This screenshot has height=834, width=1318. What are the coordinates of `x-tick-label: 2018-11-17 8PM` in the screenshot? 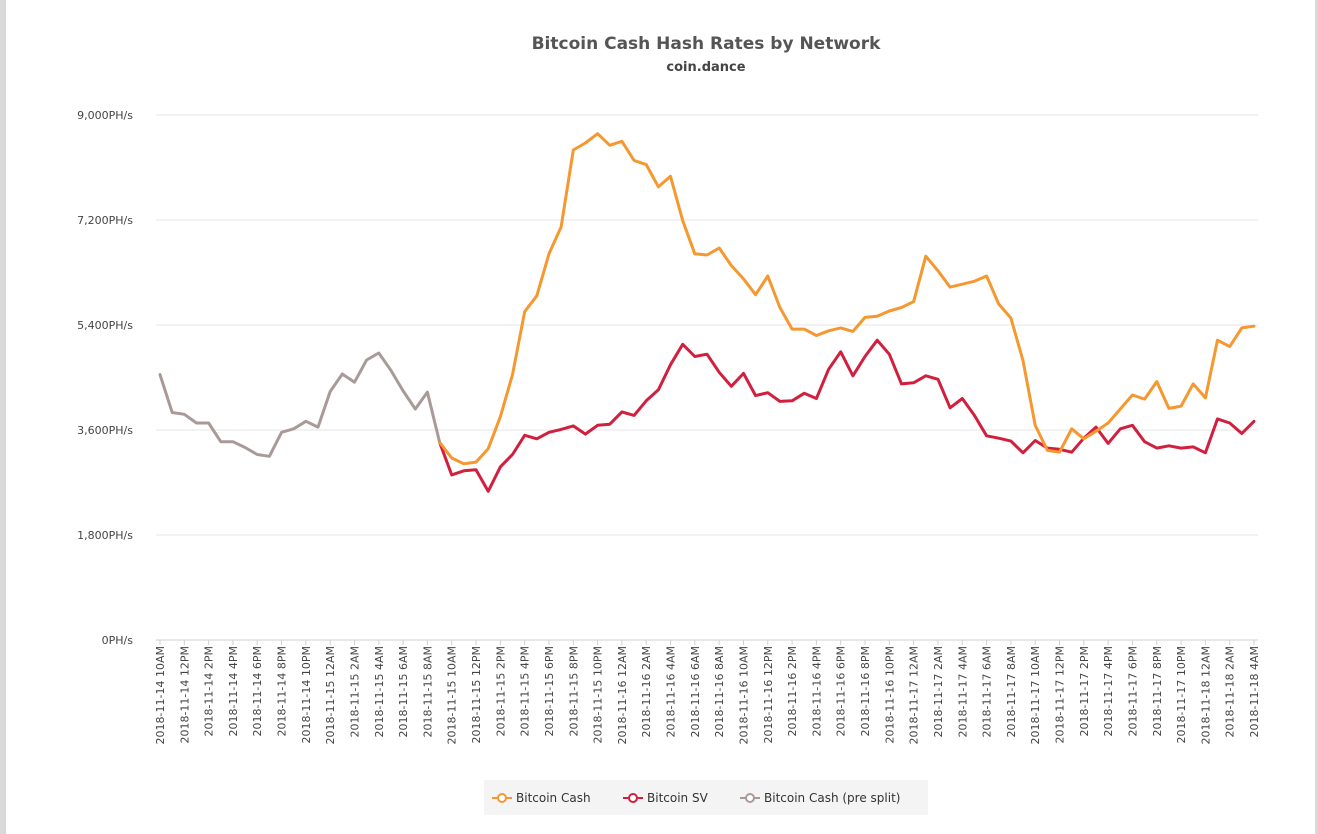 It's located at (1157, 691).